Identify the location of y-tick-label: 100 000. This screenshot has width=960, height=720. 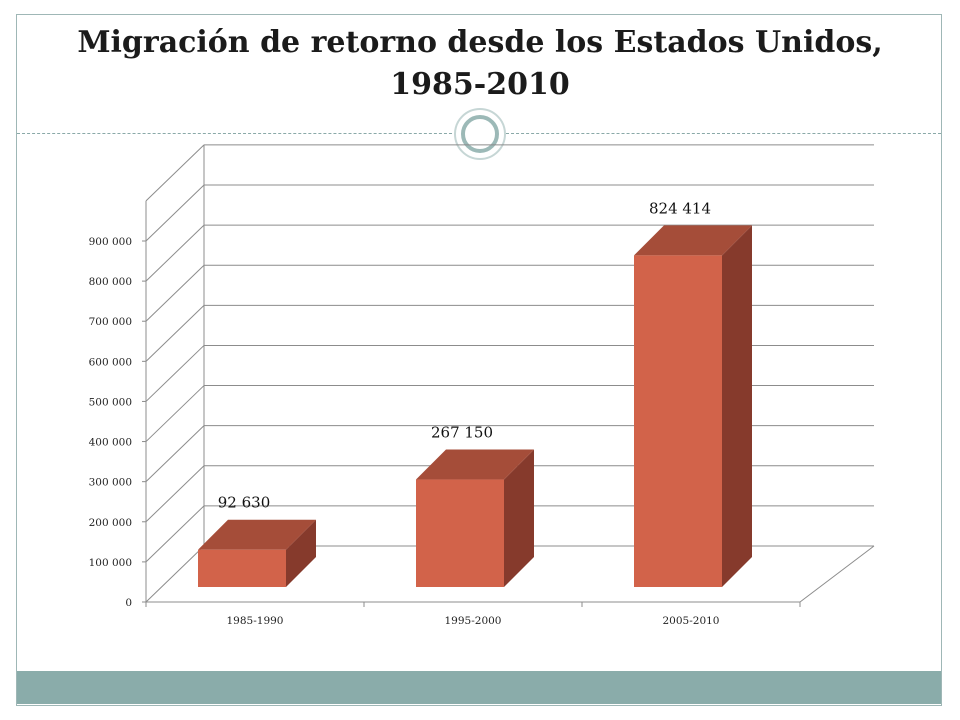
(110, 563).